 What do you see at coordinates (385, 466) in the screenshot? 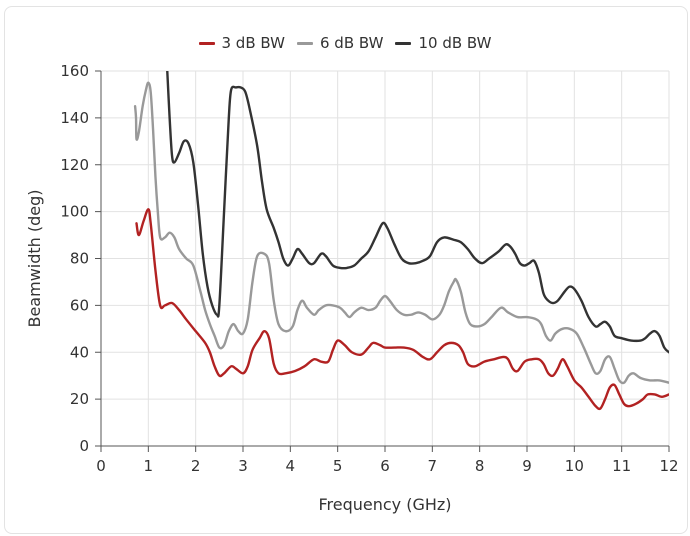
I see `x-tick-label: 6` at bounding box center [385, 466].